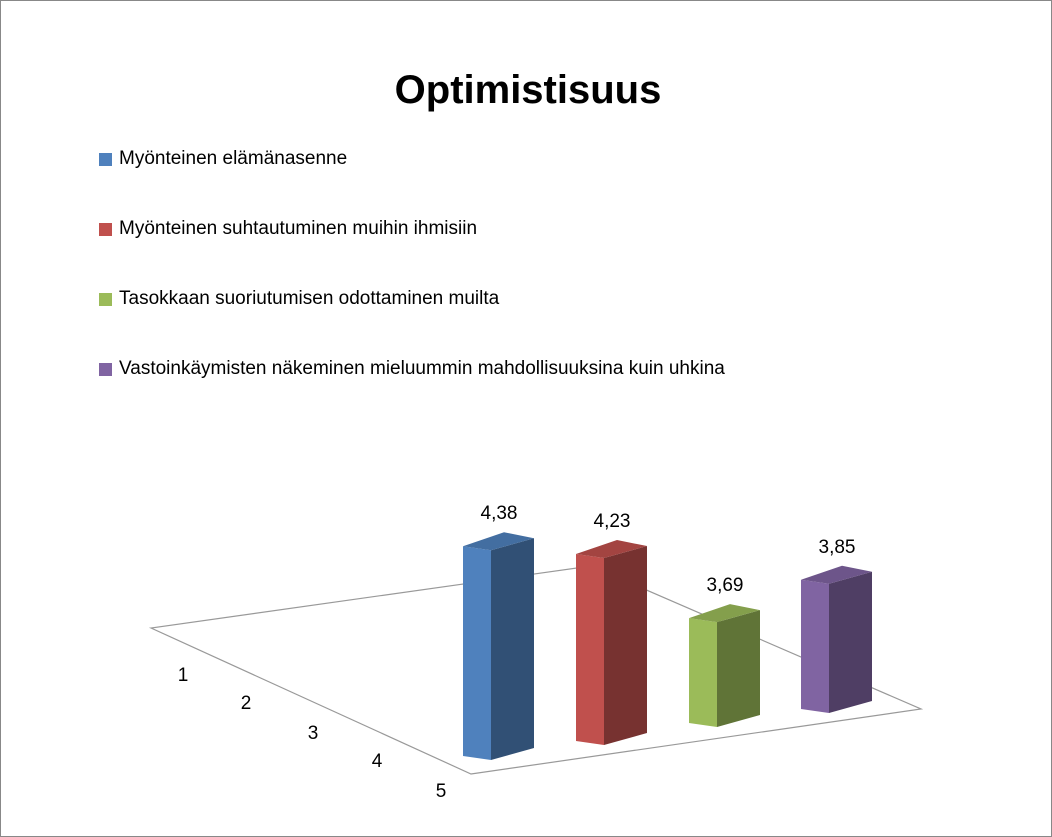 This screenshot has width=1052, height=837. Describe the element at coordinates (837, 547) in the screenshot. I see `data-label: 3,85` at that location.